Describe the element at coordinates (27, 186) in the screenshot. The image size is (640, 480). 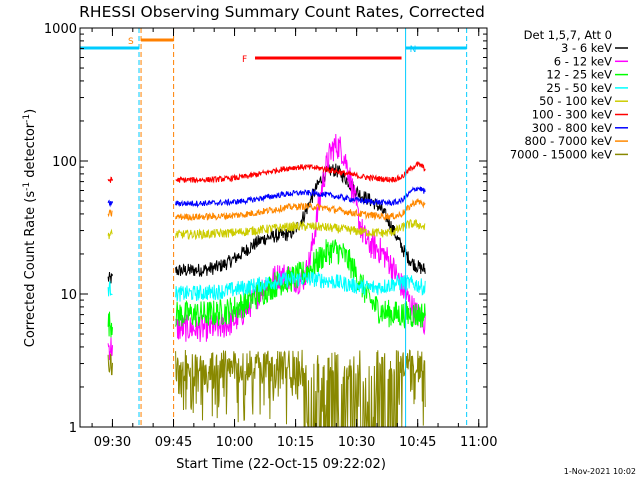
I see `y-axis-label-sup1: -1` at that location.